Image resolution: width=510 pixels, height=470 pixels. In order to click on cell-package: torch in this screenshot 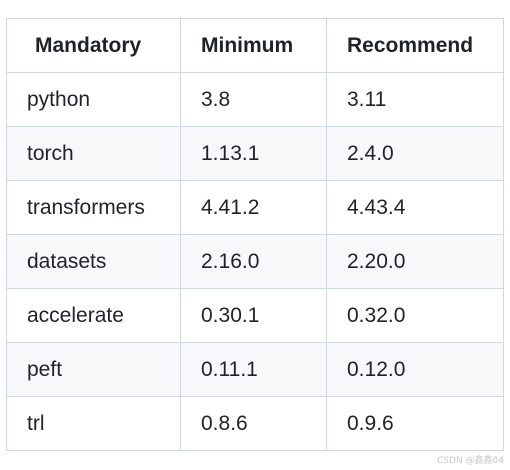, I will do `click(93, 153)`.